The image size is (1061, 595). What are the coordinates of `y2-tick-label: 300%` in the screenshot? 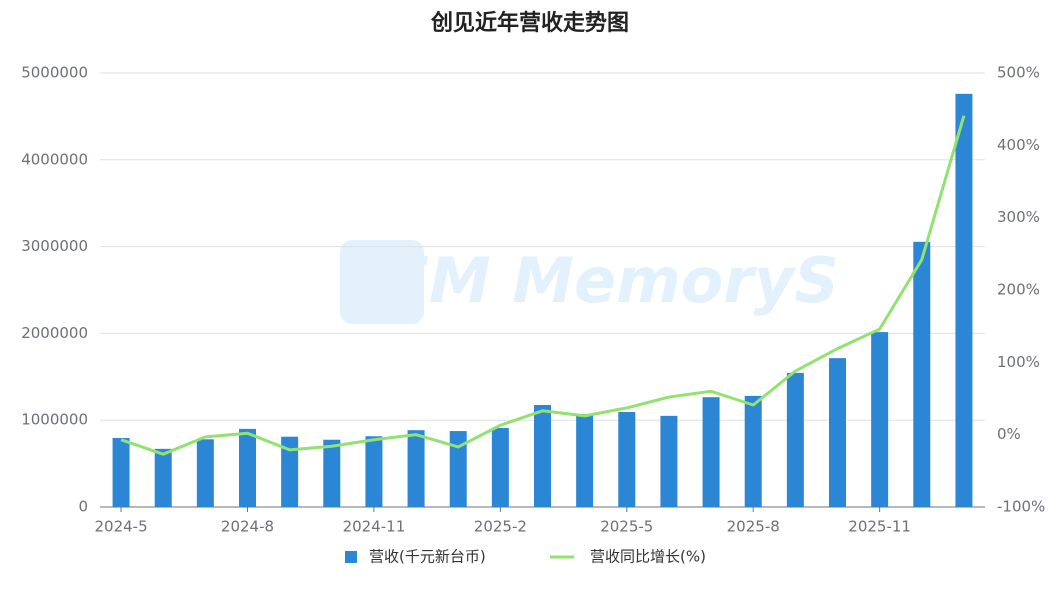 It's located at (1018, 217).